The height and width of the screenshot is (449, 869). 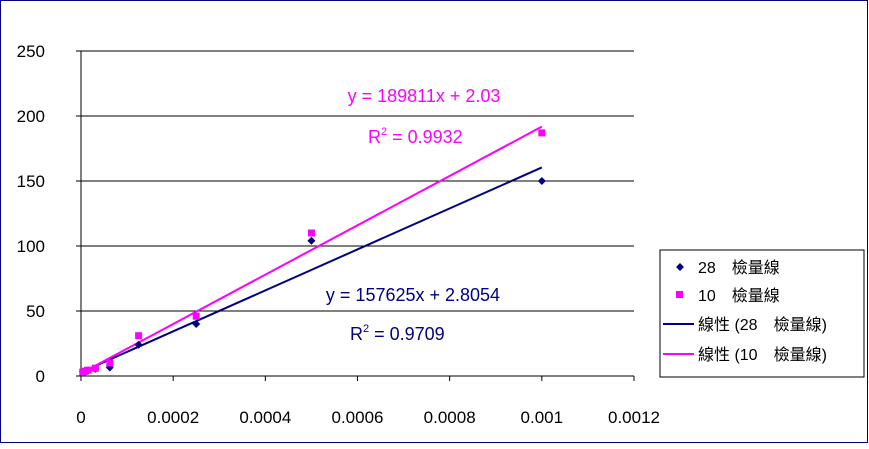 I want to click on legend-item-trend-10: 線性 (10 檢量線), so click(x=745, y=355).